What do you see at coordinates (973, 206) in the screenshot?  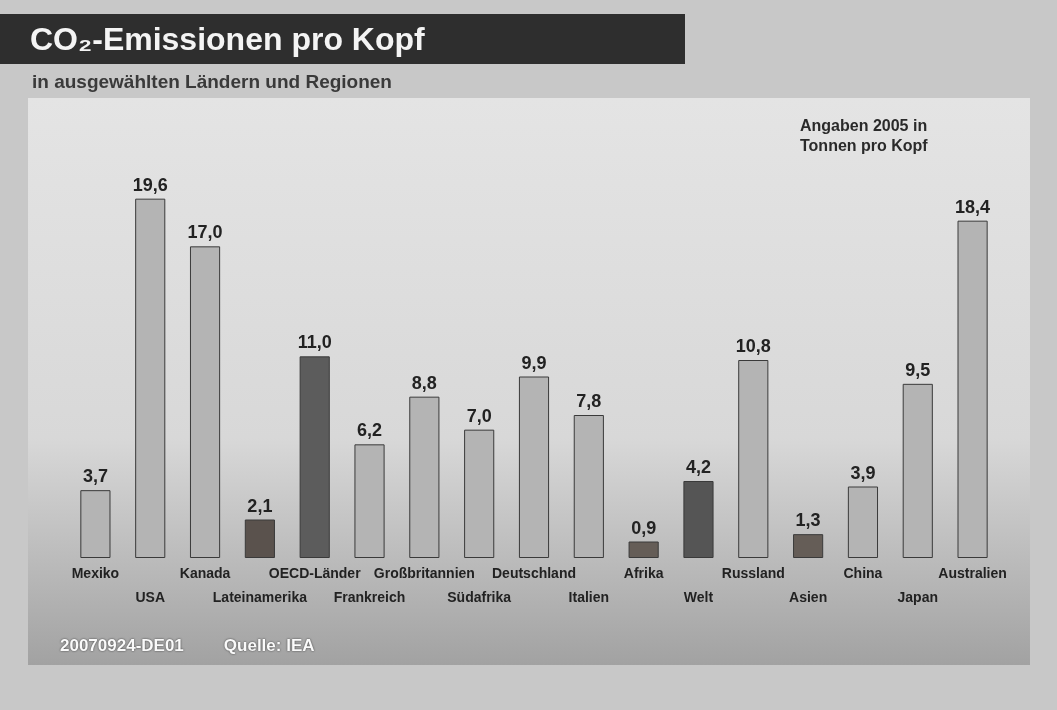 I see `data-label: 18,4` at bounding box center [973, 206].